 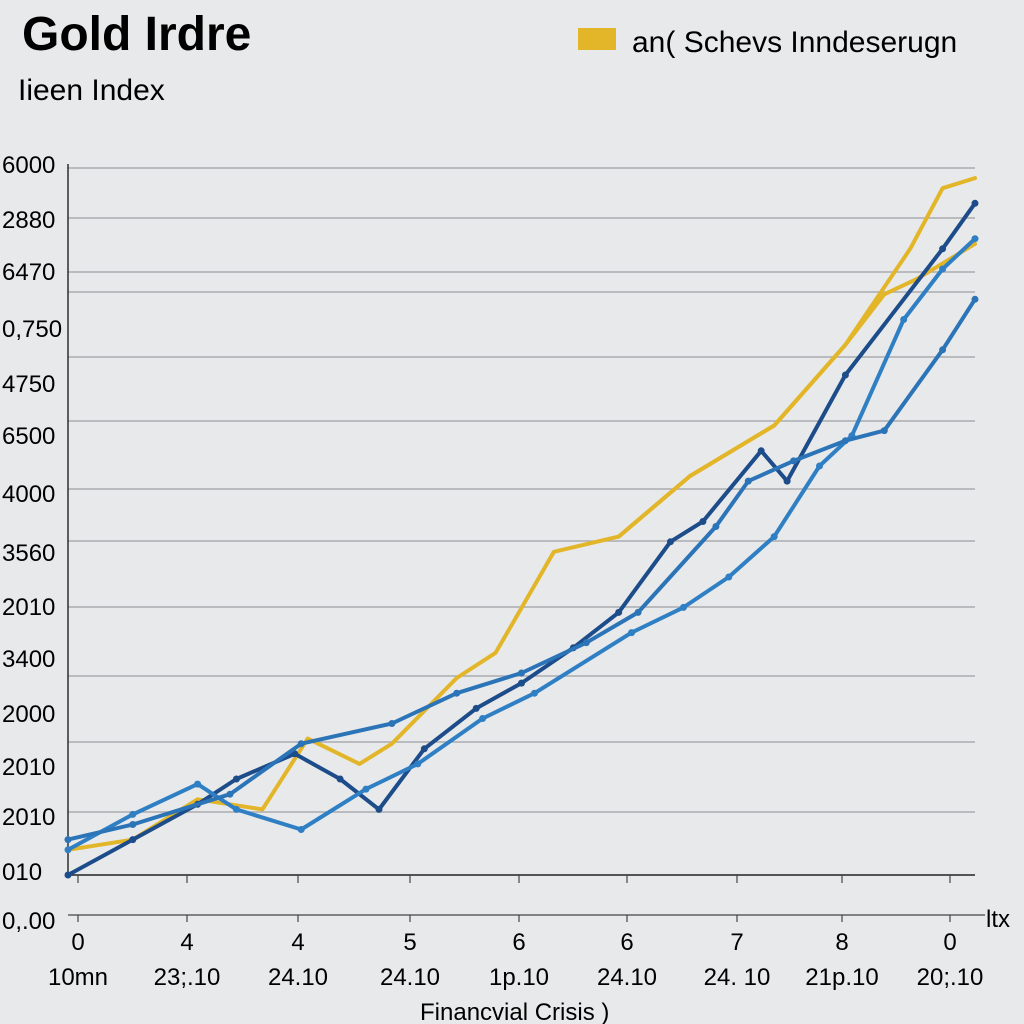 I want to click on x-tick-date: 23;.10, so click(x=187, y=977).